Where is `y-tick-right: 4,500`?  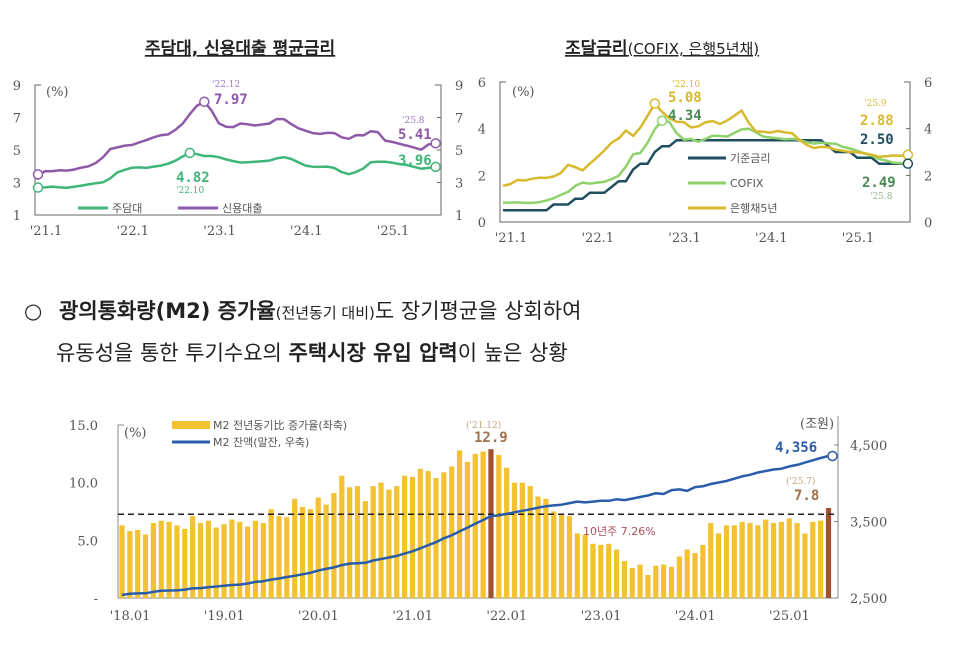 y-tick-right: 4,500 is located at coordinates (868, 446).